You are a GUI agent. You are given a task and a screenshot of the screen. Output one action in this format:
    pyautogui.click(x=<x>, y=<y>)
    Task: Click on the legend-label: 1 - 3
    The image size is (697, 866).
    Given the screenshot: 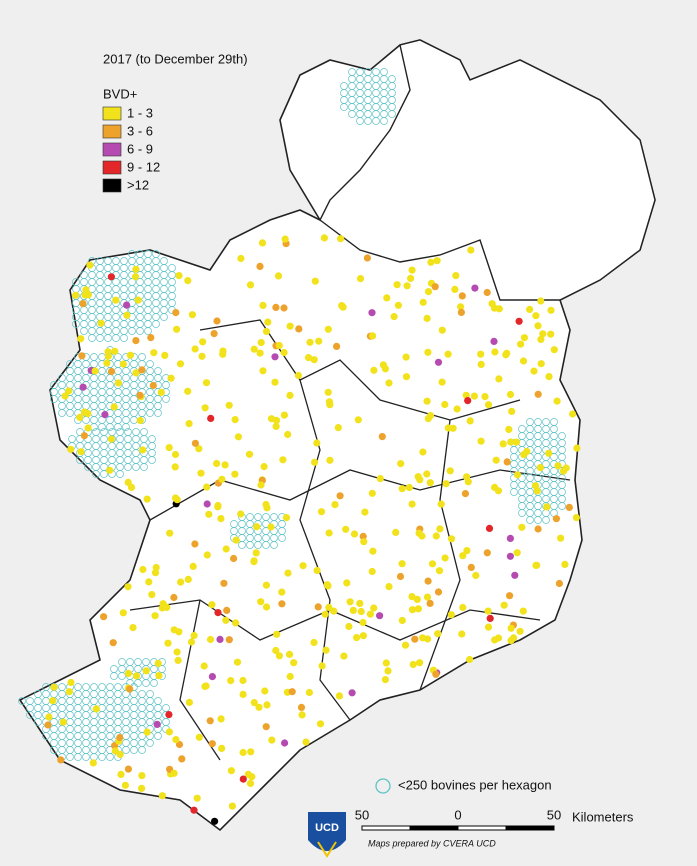 What is the action you would take?
    pyautogui.click(x=140, y=112)
    